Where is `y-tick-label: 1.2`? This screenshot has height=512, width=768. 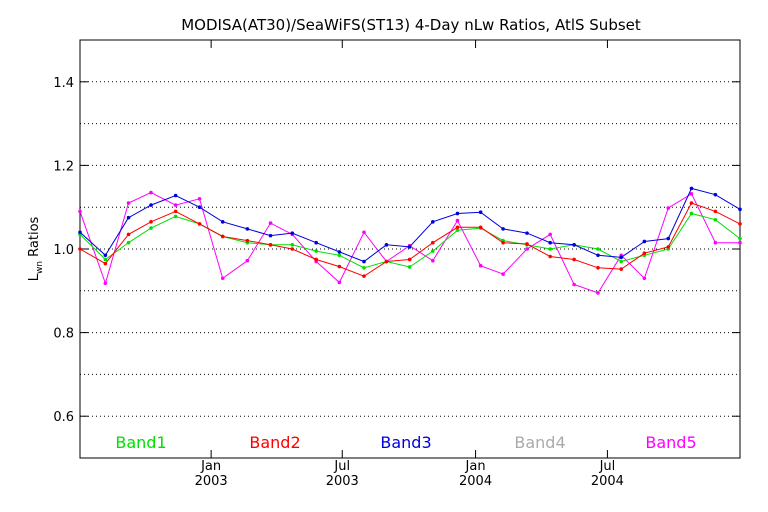
y-tick-label: 1.2 is located at coordinates (63, 166).